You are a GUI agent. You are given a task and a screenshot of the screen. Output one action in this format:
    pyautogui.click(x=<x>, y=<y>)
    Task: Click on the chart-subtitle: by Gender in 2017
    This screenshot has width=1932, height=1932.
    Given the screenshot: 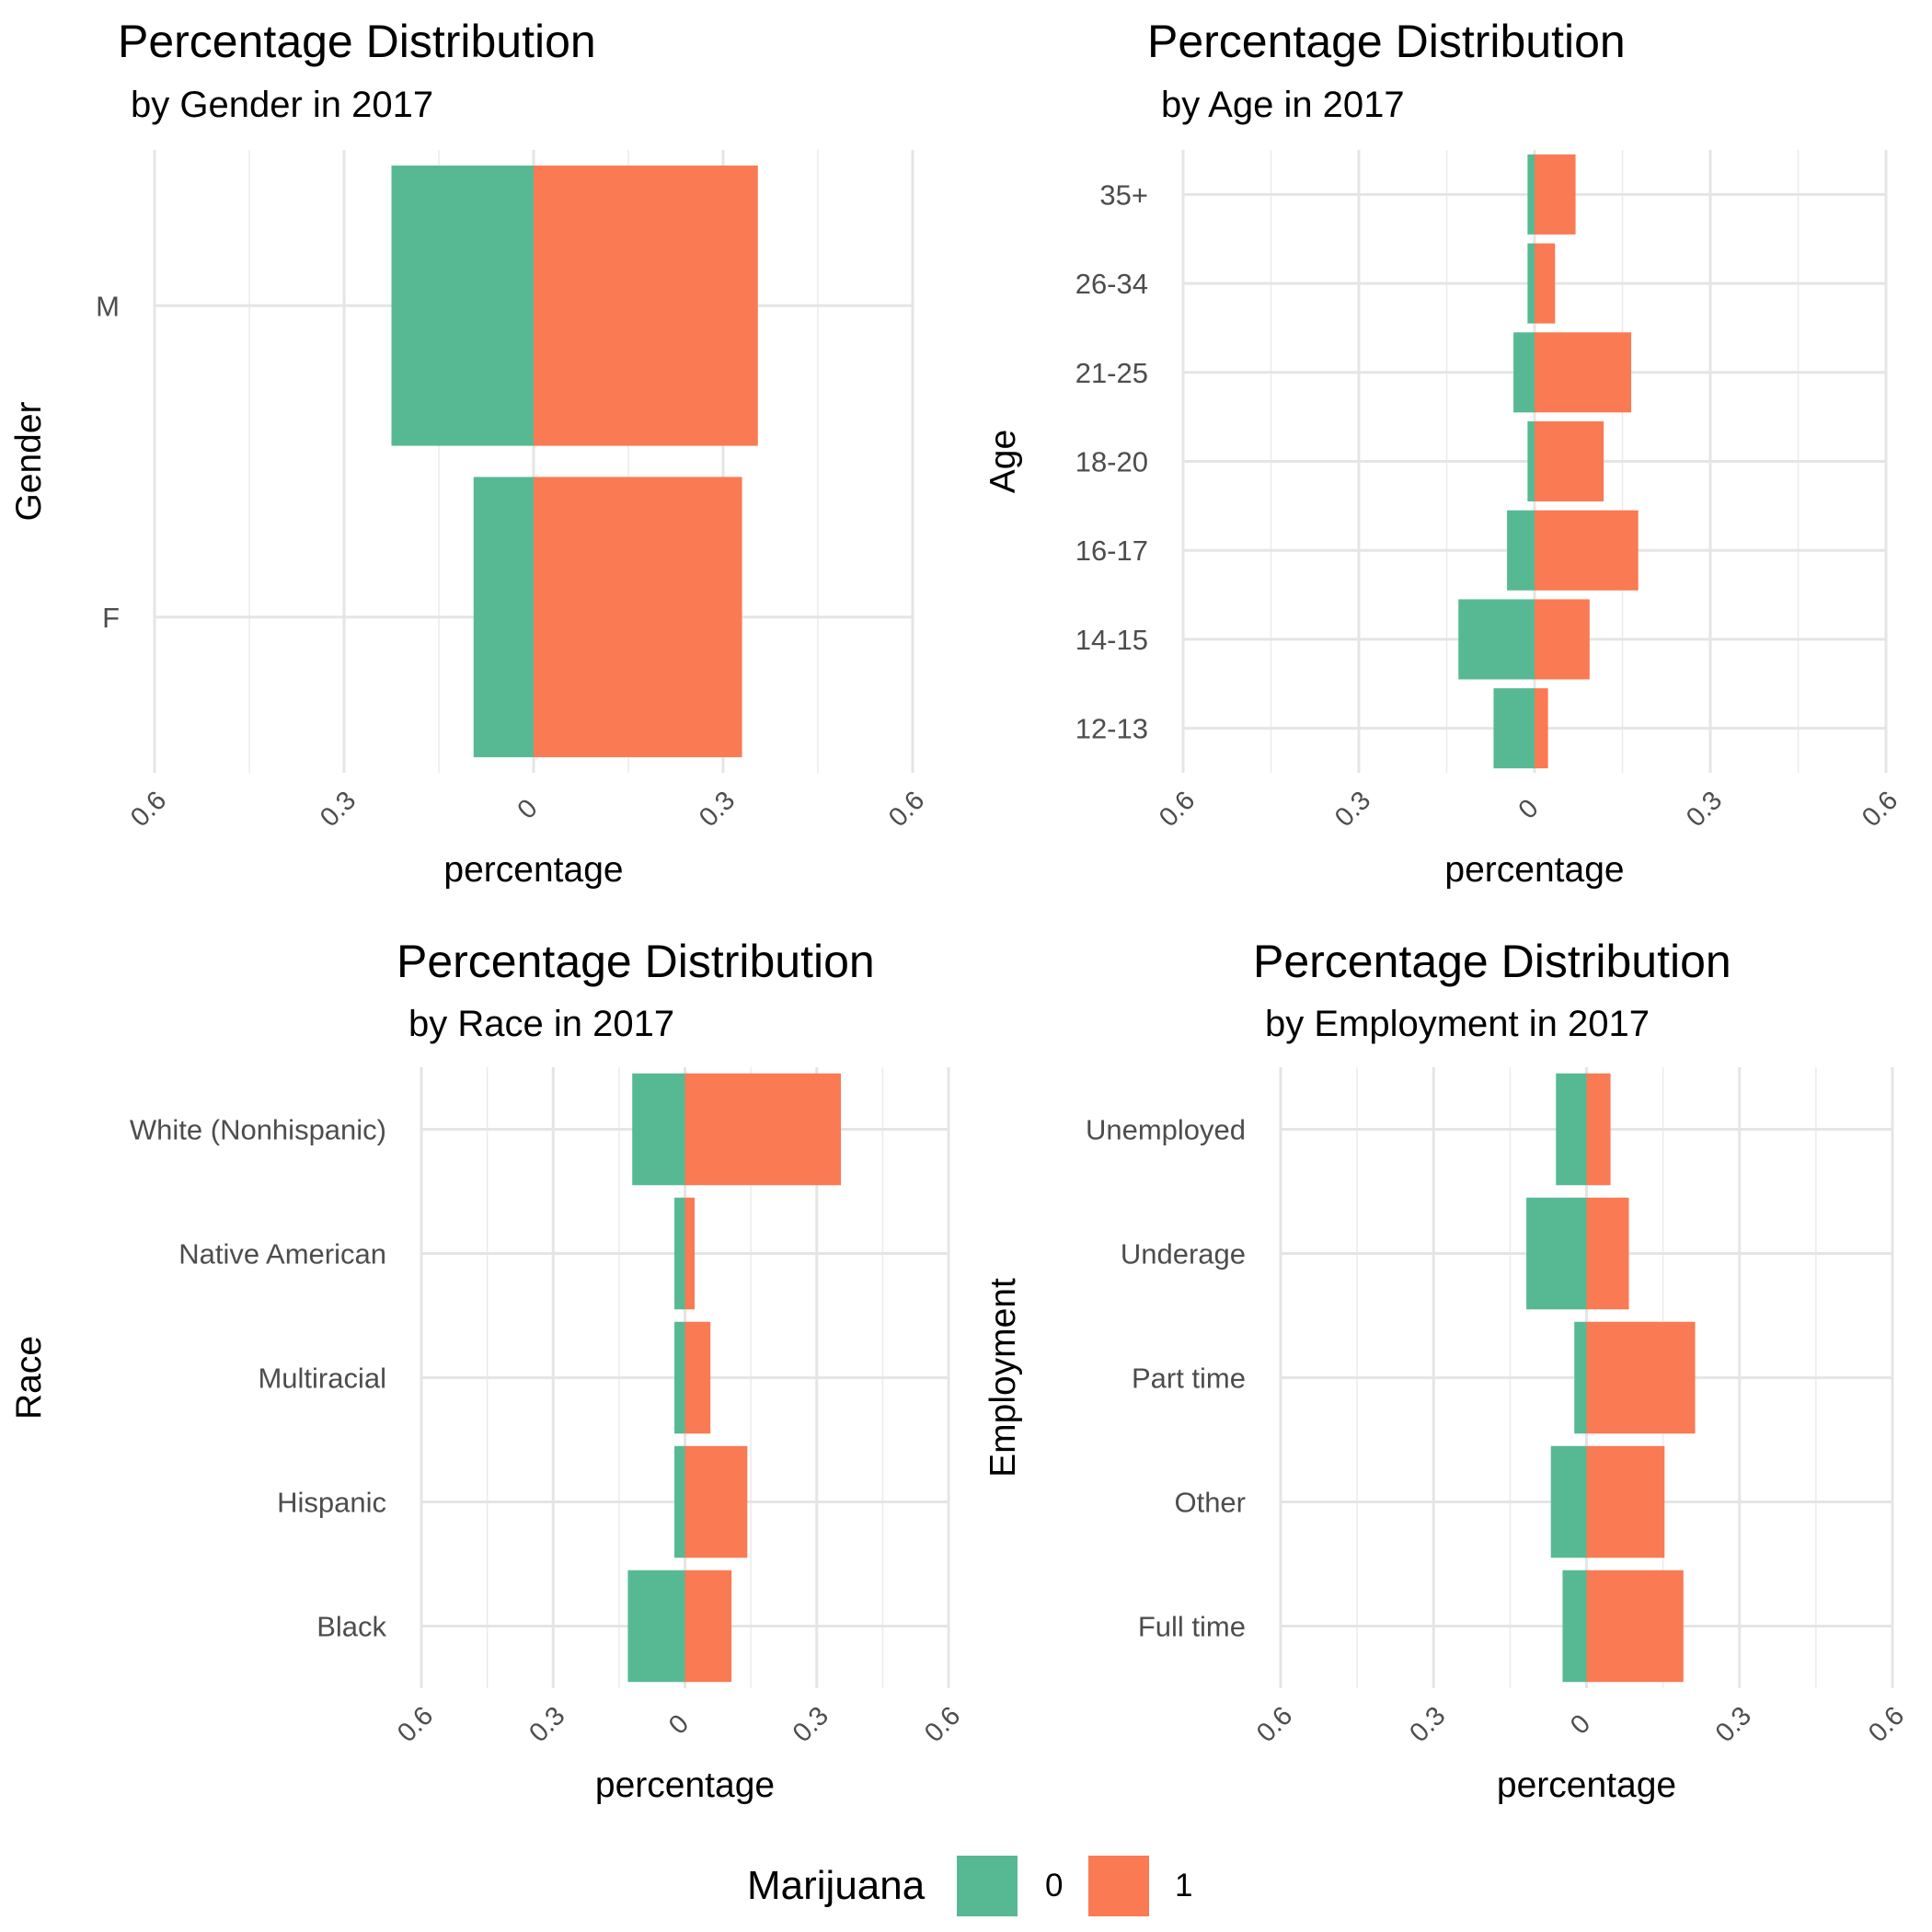 What is the action you would take?
    pyautogui.click(x=282, y=105)
    